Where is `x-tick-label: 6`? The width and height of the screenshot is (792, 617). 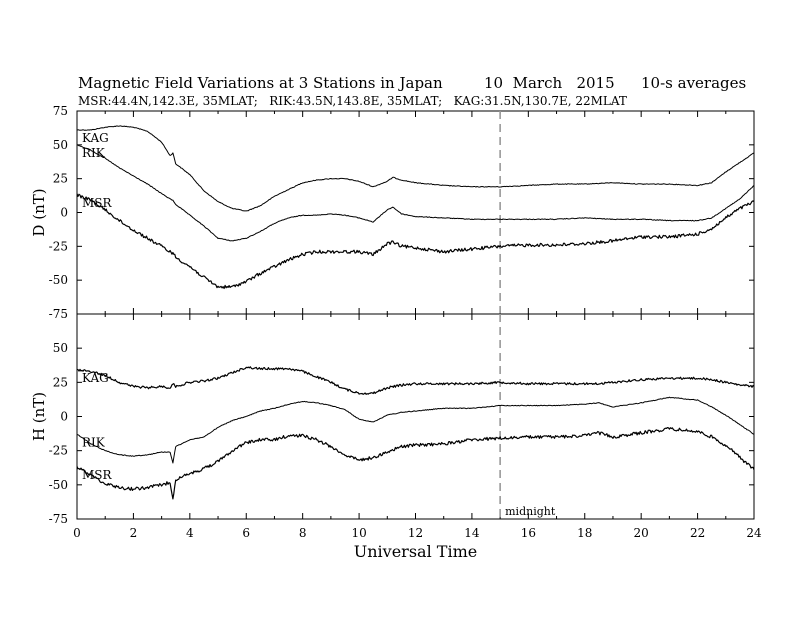
x-tick-label: 6 is located at coordinates (246, 533).